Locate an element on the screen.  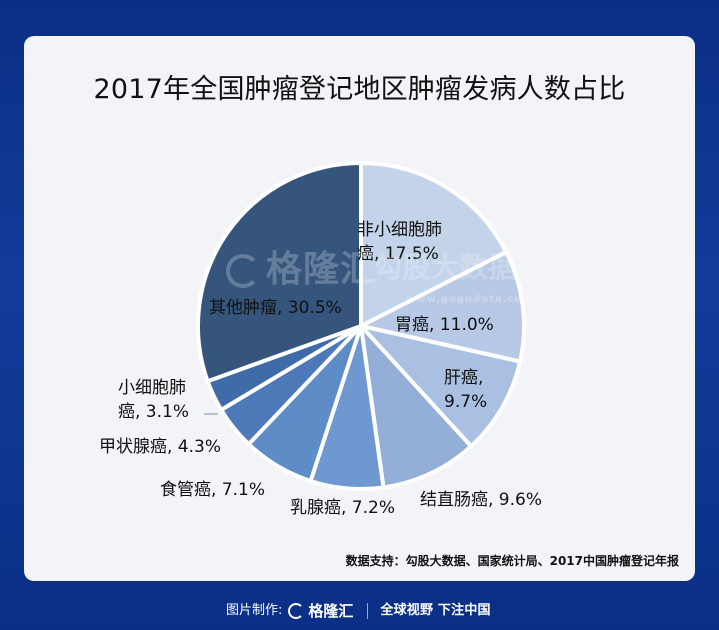
pie-label-2: 胃癌, 11.0% is located at coordinates (444, 325).